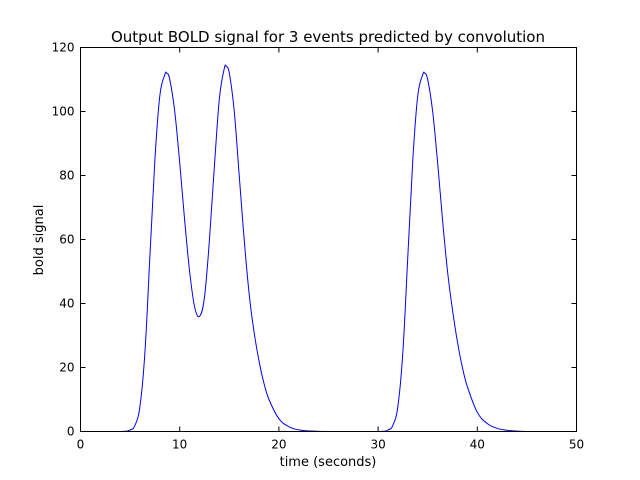 The width and height of the screenshot is (640, 480). What do you see at coordinates (66, 304) in the screenshot?
I see `y-tick-label: 40` at bounding box center [66, 304].